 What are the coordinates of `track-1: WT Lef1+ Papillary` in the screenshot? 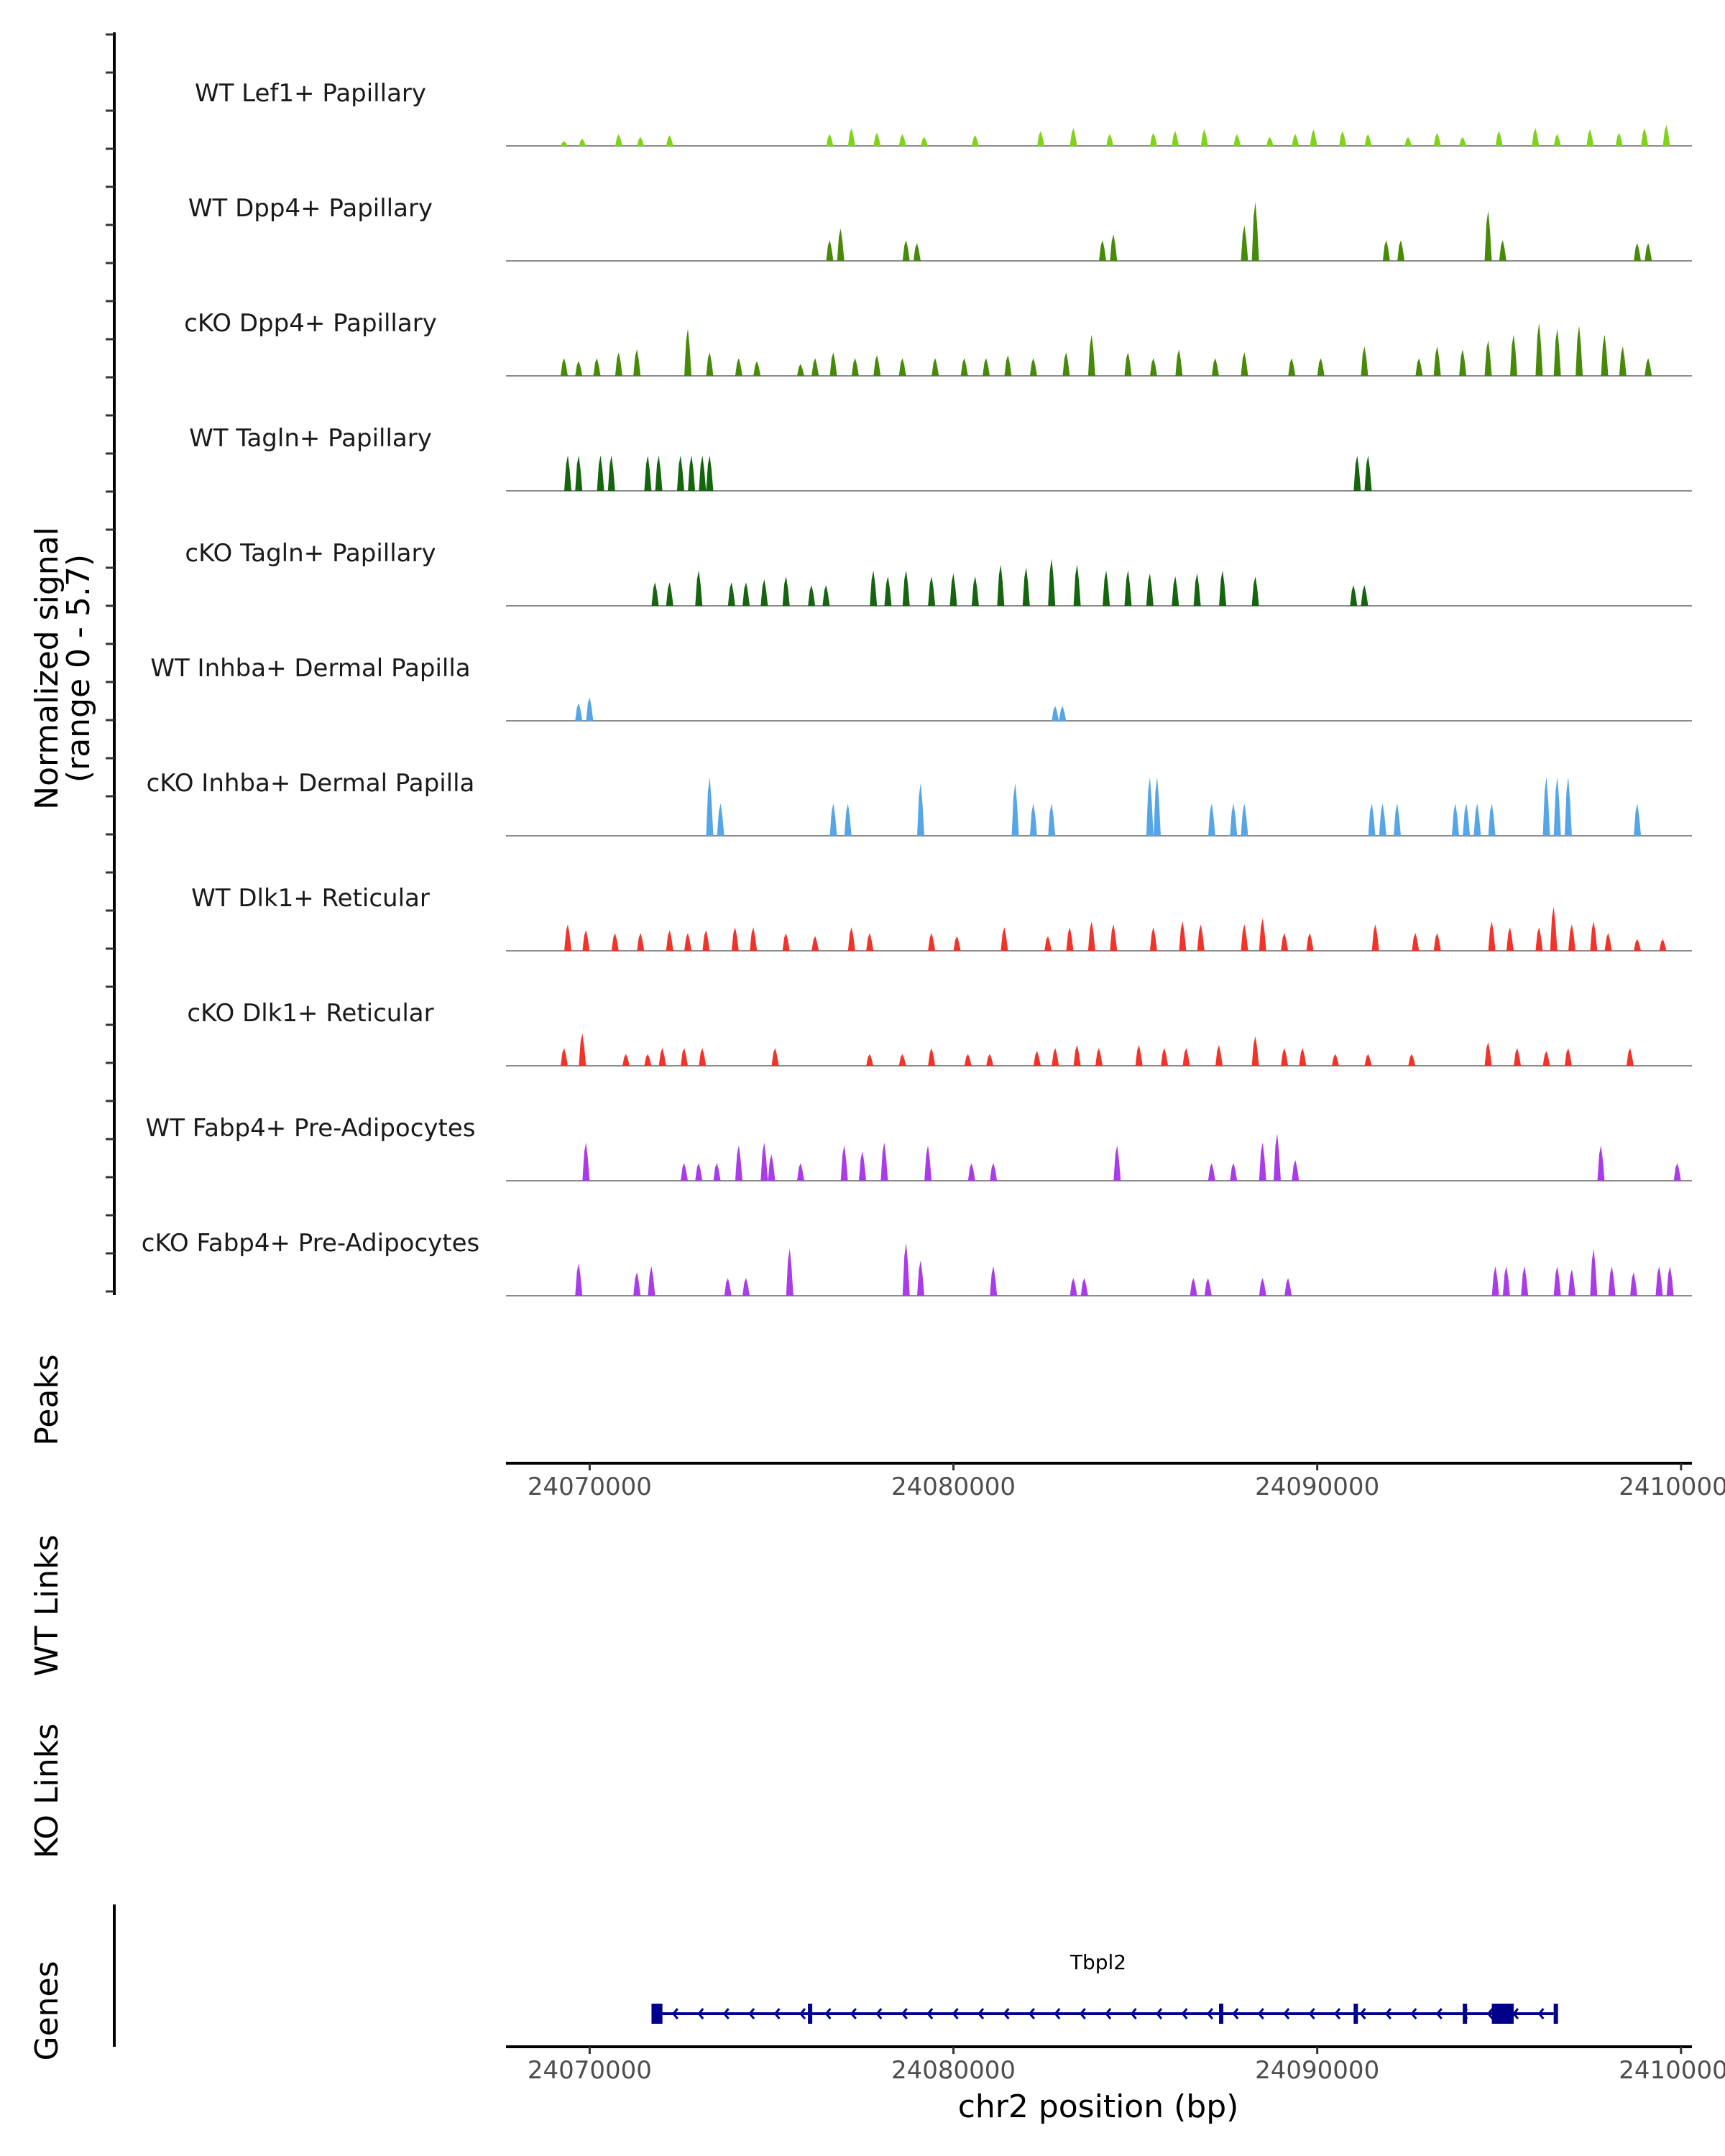 It's located at (943, 113).